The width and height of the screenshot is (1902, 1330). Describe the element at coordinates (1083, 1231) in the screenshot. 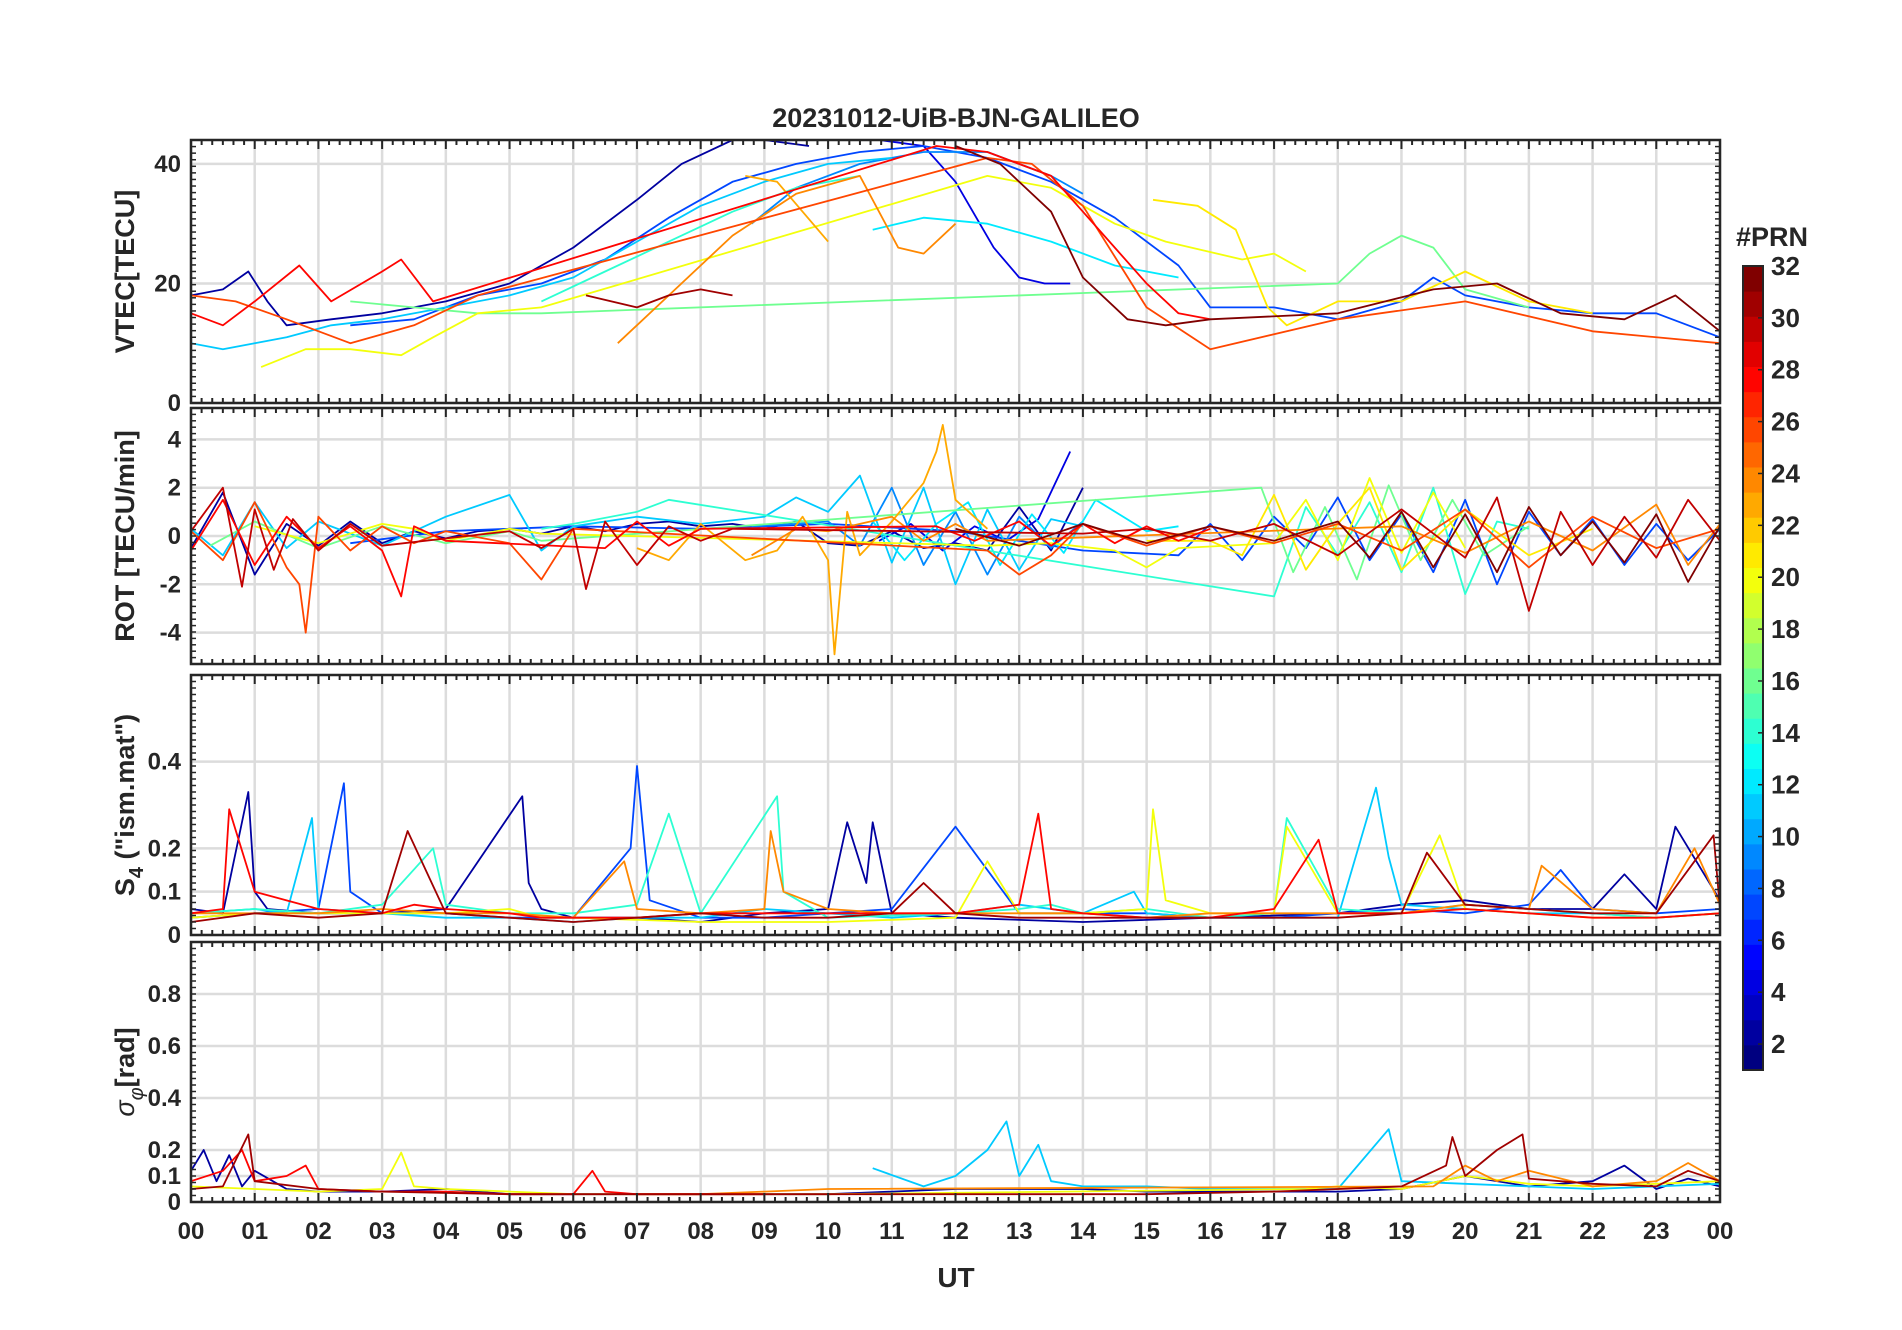

I see `x-tick-label: 14` at that location.